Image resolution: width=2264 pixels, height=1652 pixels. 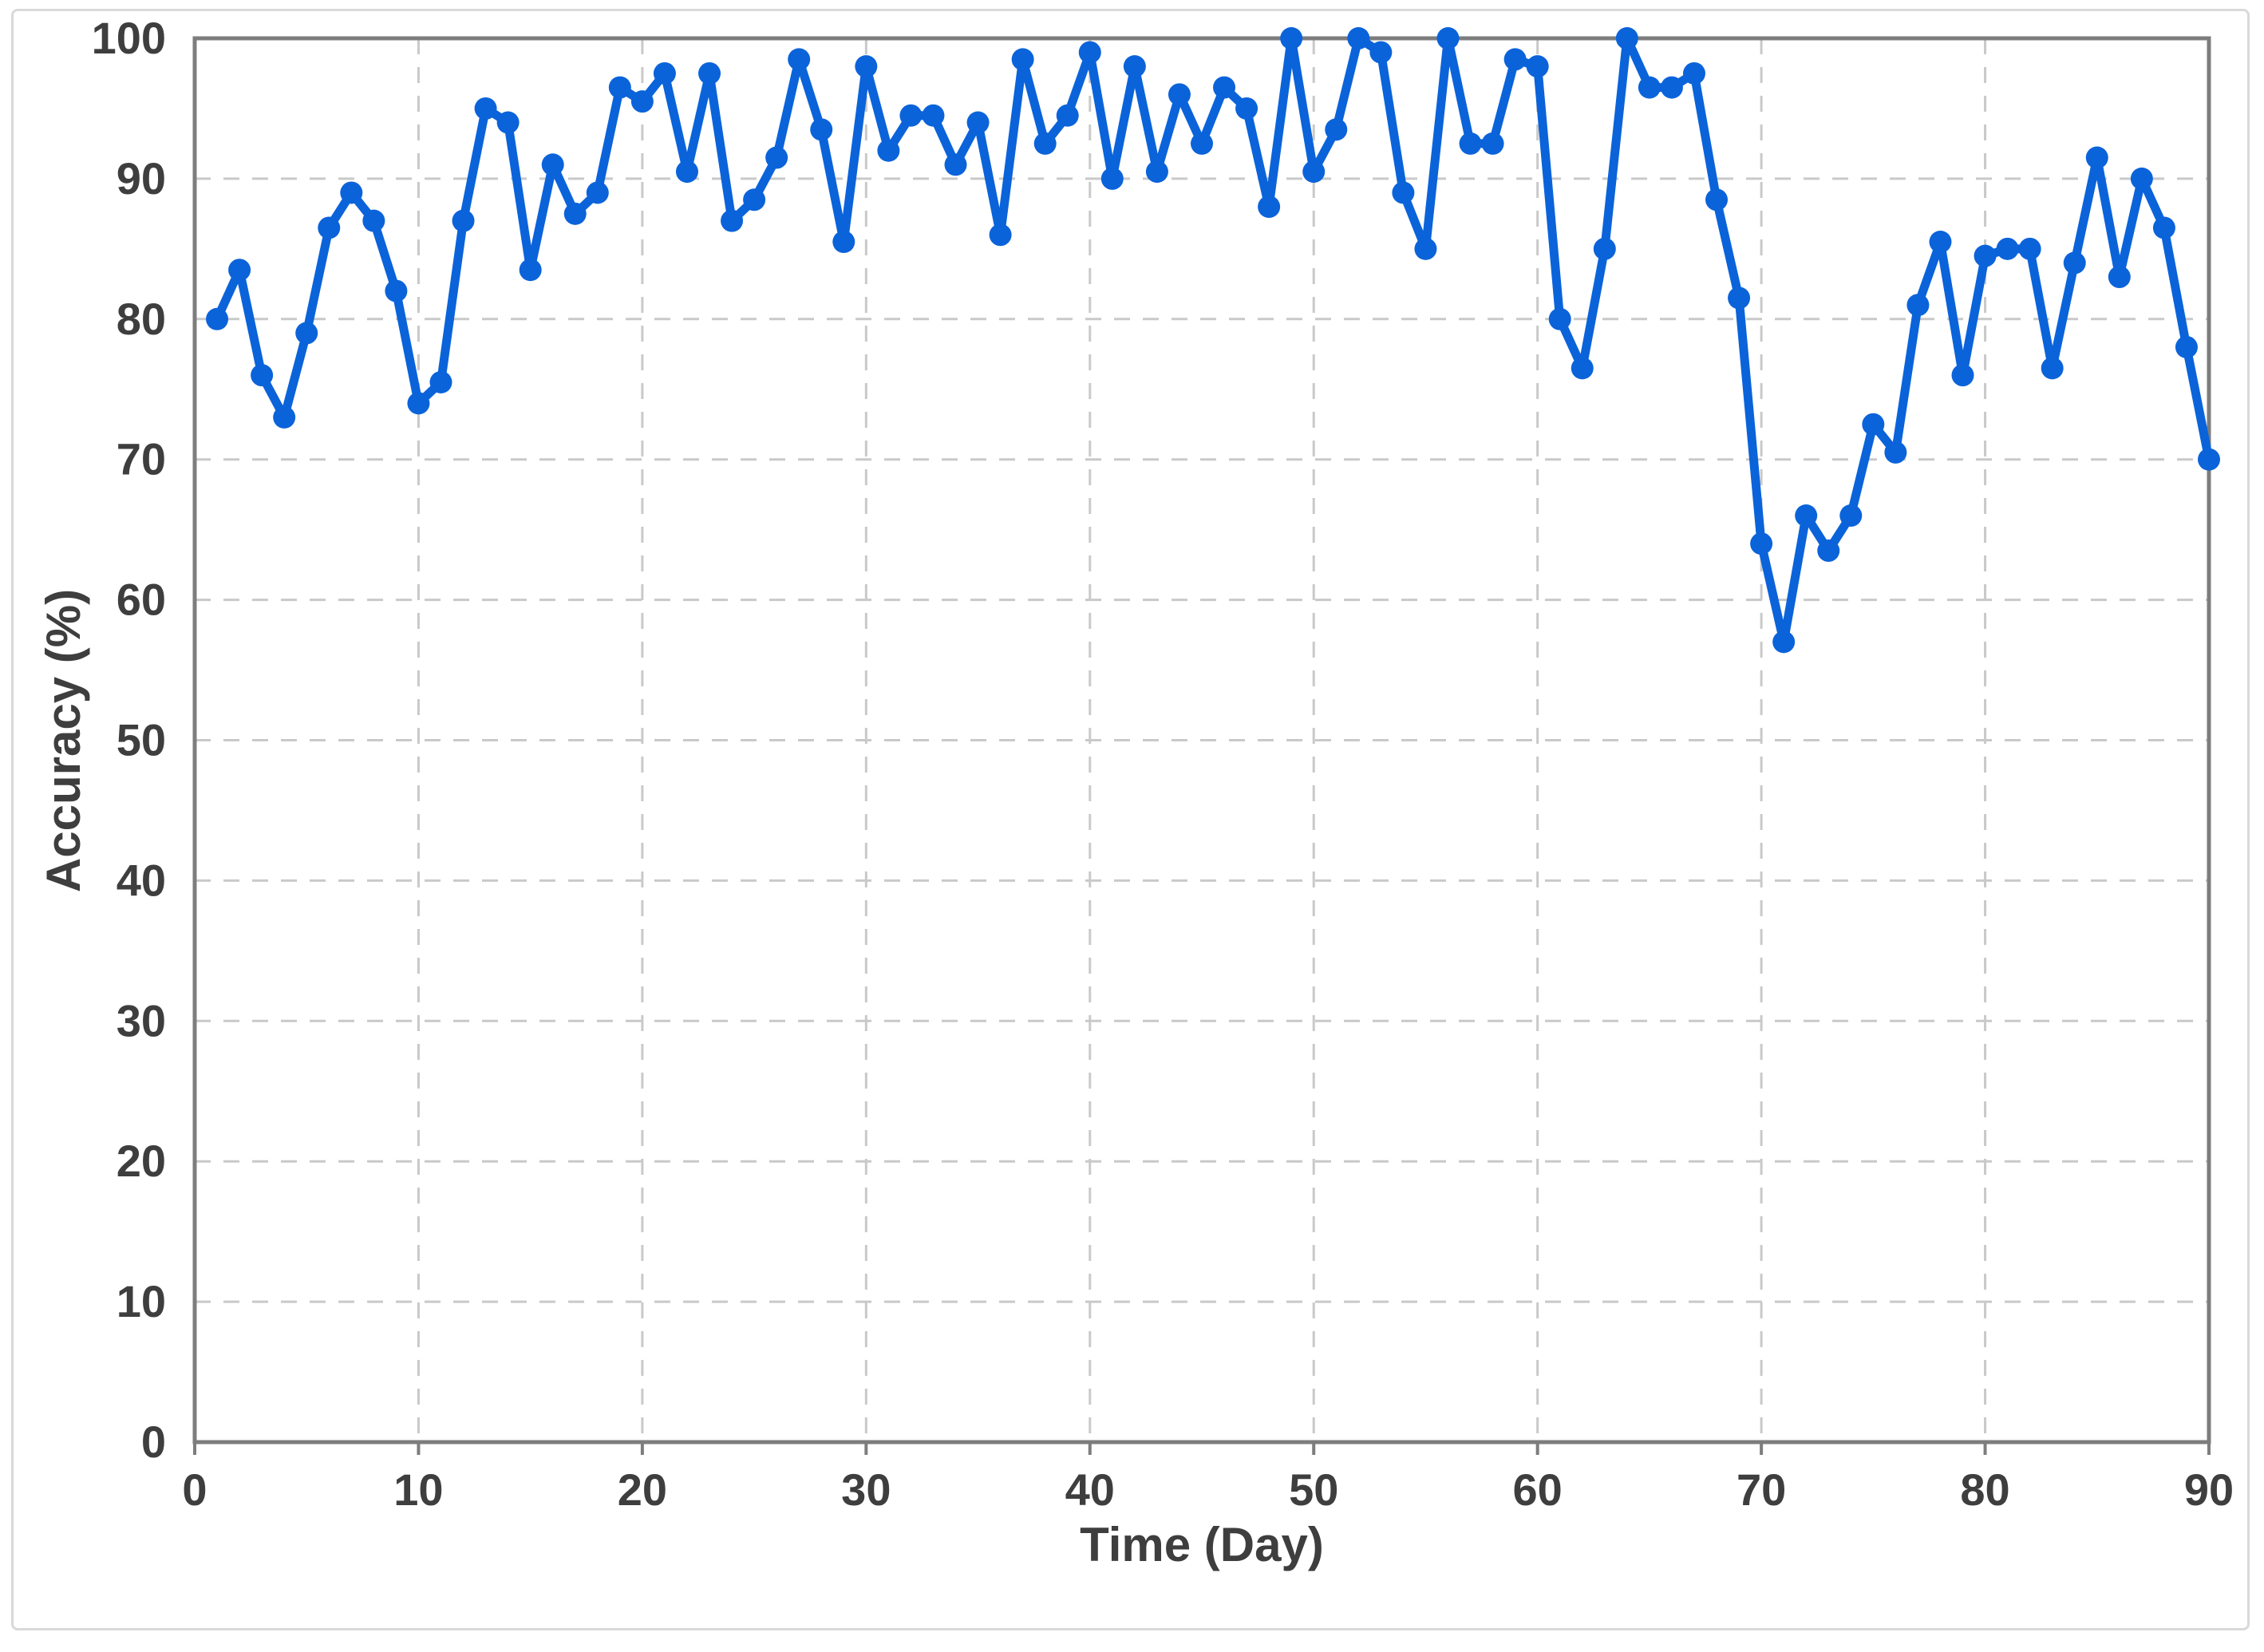 I want to click on x-axis-title: Time (Day), so click(x=1202, y=1544).